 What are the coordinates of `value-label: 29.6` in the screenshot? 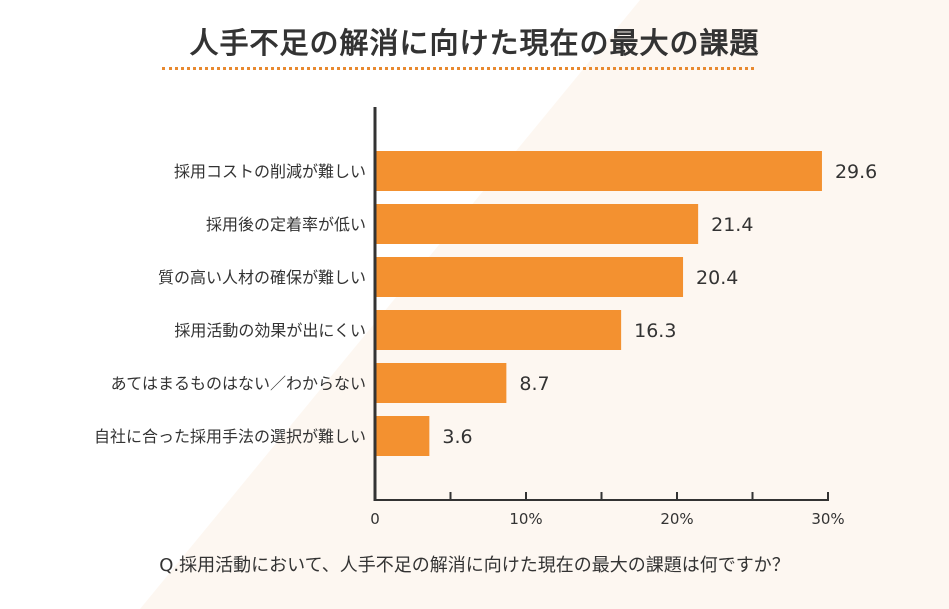 It's located at (856, 172).